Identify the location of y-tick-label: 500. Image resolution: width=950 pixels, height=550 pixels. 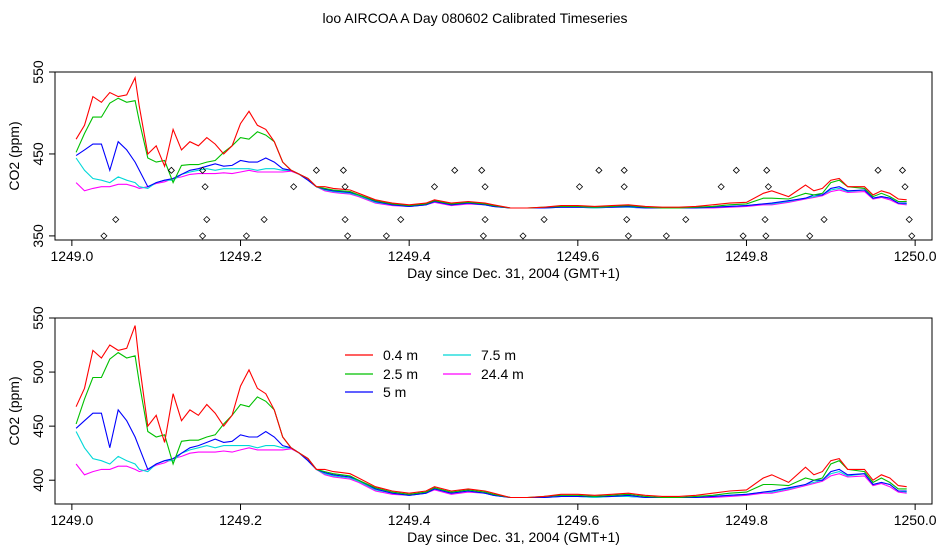
(38, 372).